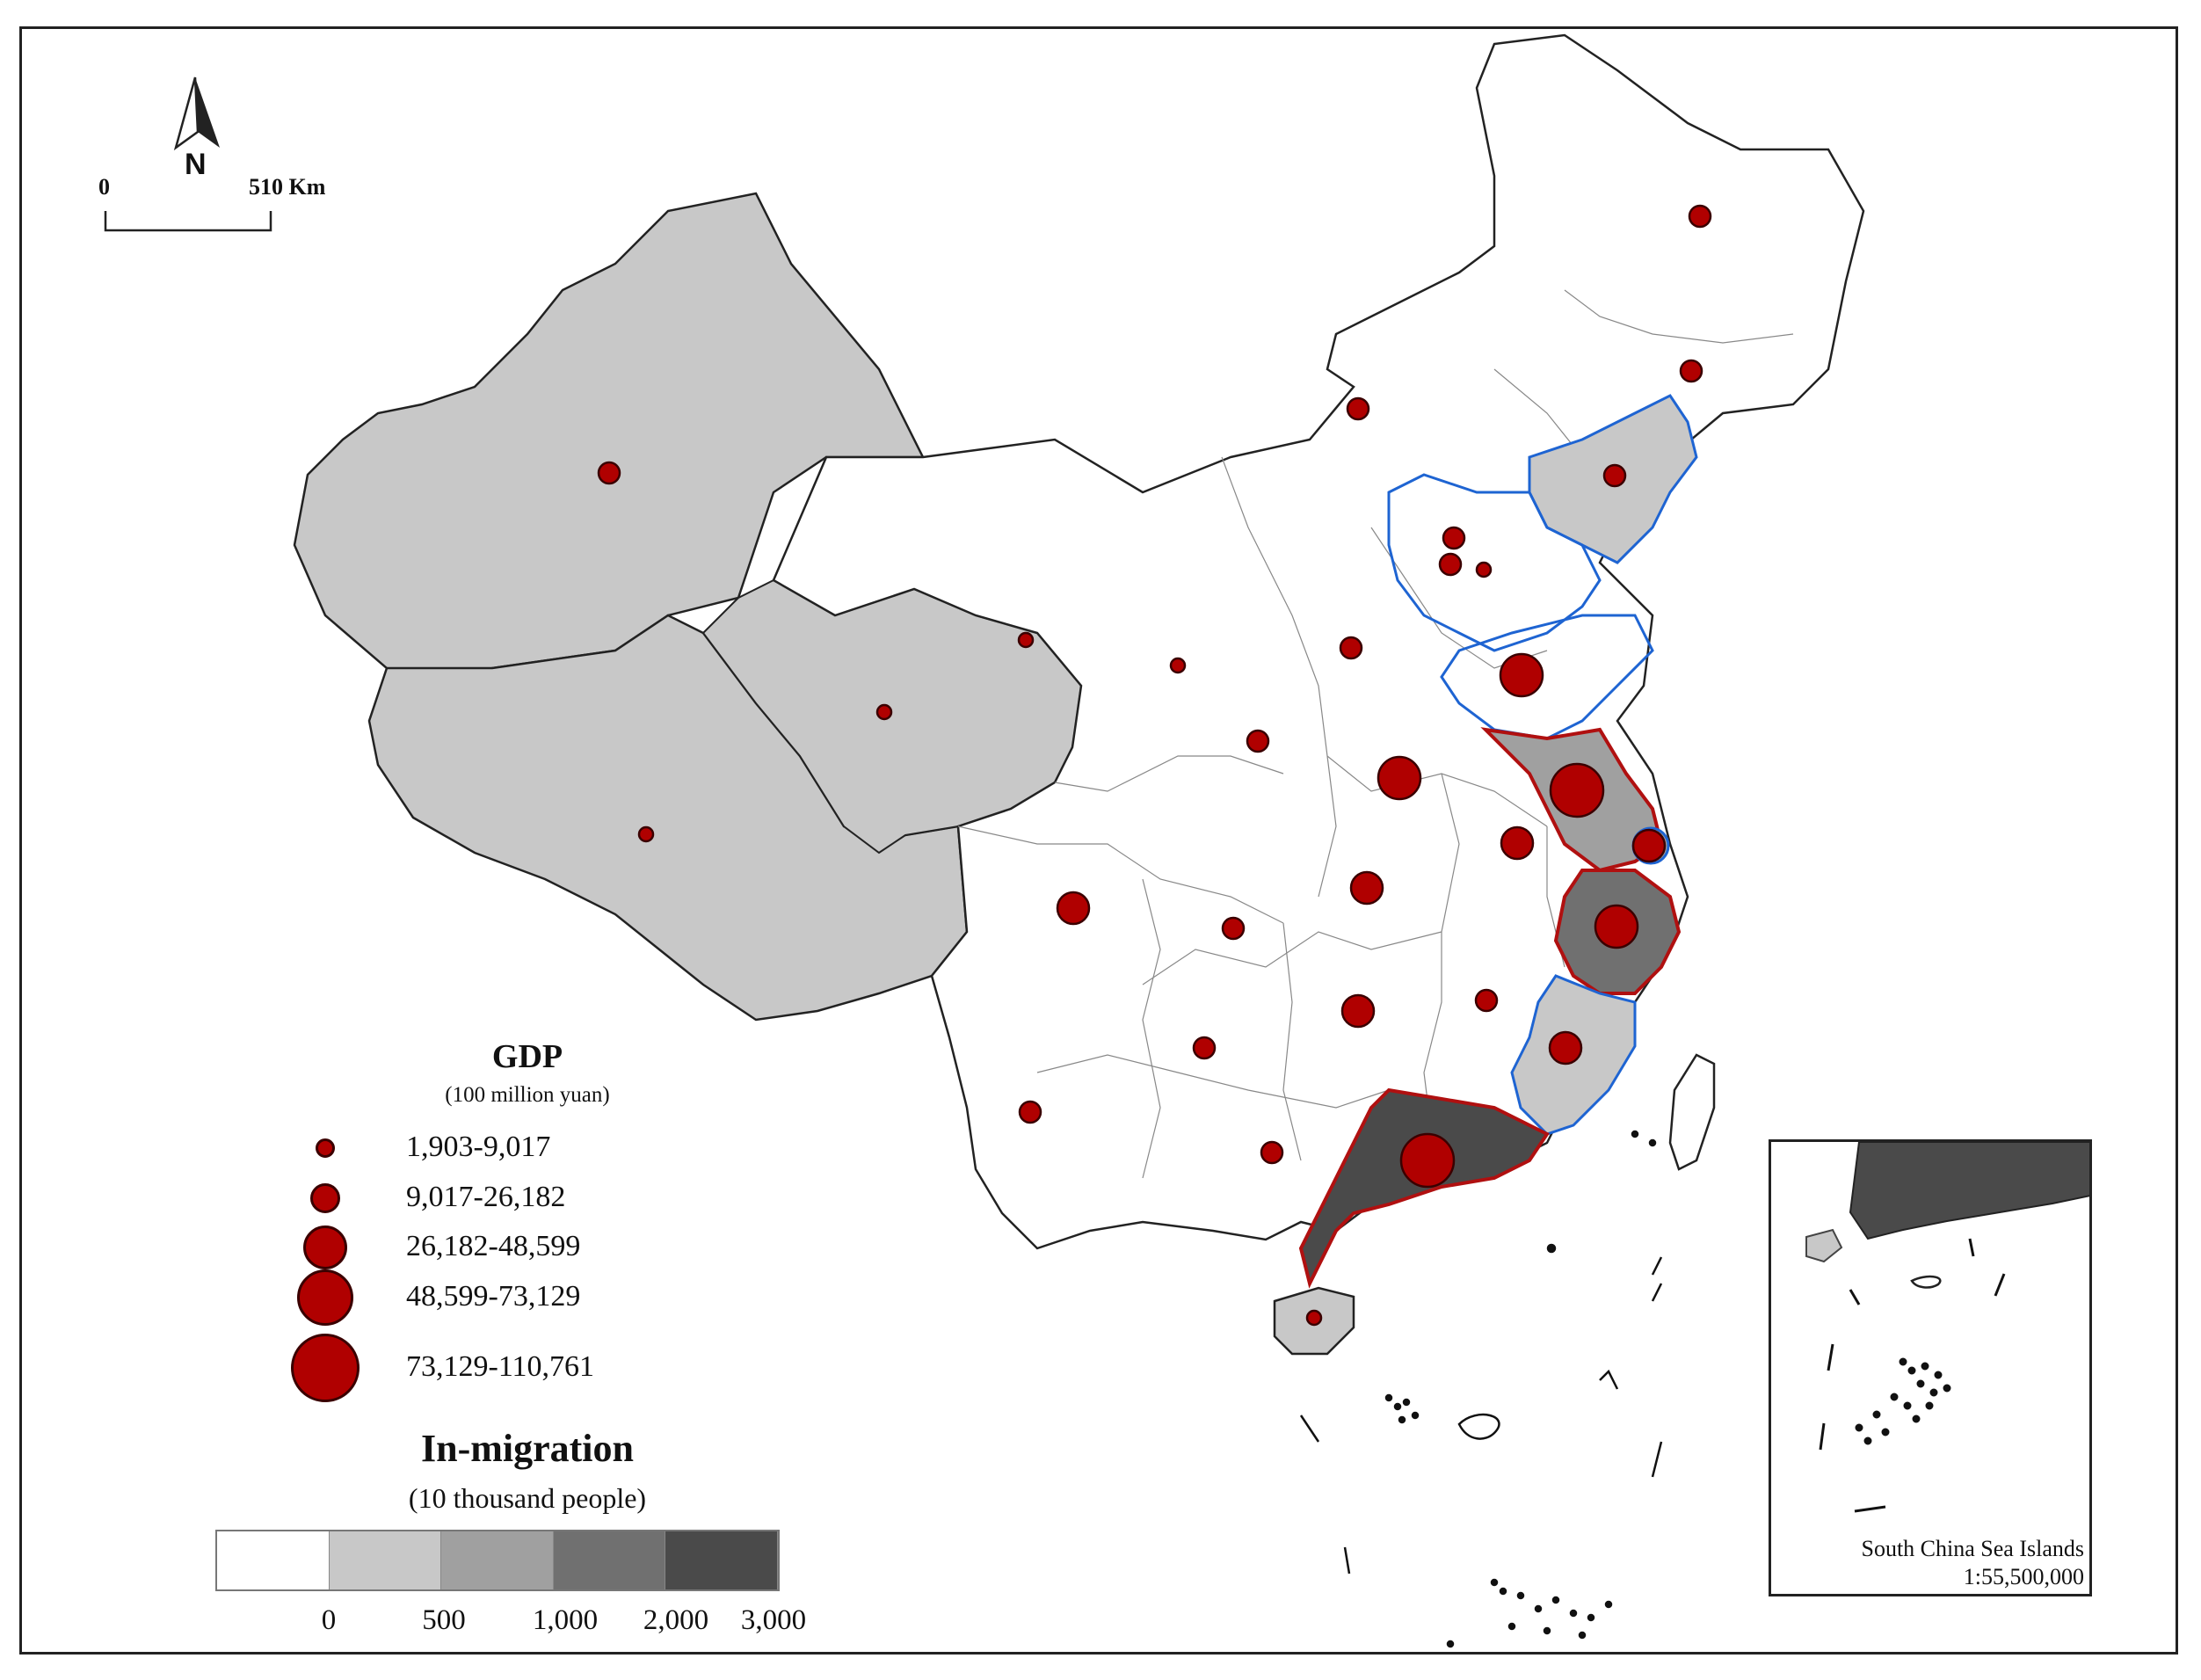 The image size is (2201, 1680). I want to click on scale-start: 0, so click(104, 187).